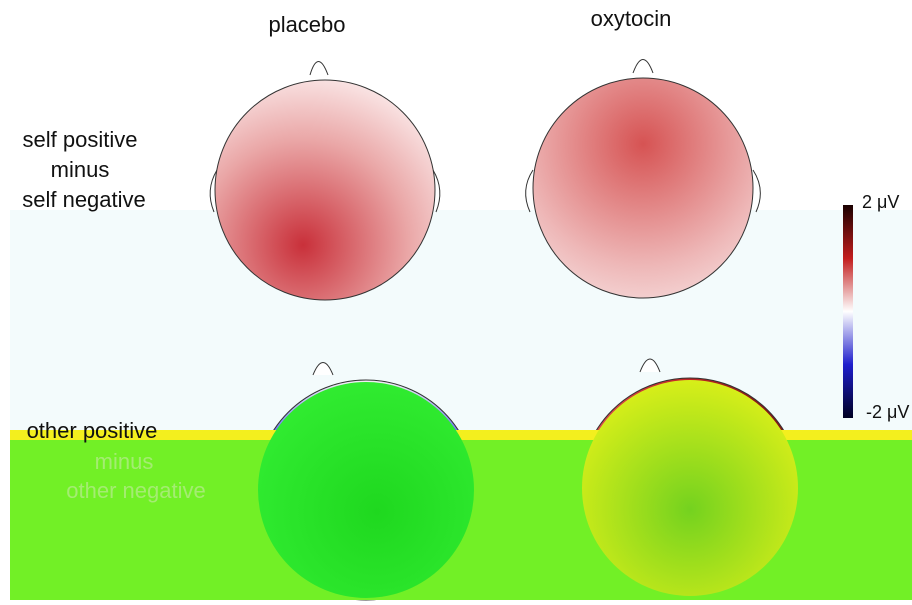 This screenshot has height=605, width=912. I want to click on column-title: oxytocin, so click(631, 18).